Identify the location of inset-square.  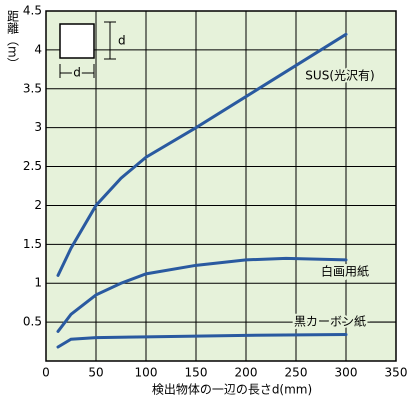
(77, 41).